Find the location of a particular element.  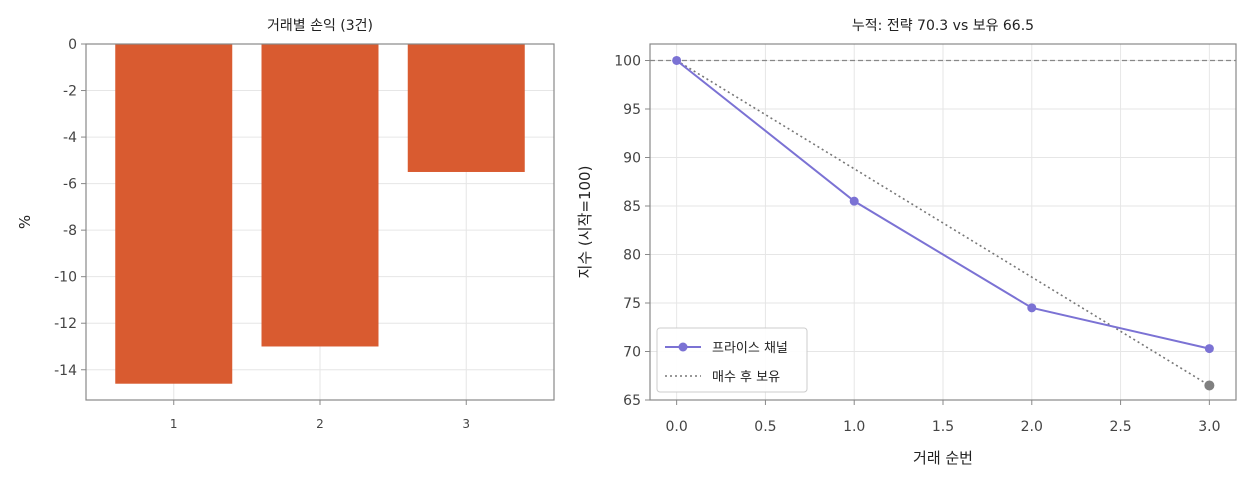

hold-end-point is located at coordinates (1209, 385).